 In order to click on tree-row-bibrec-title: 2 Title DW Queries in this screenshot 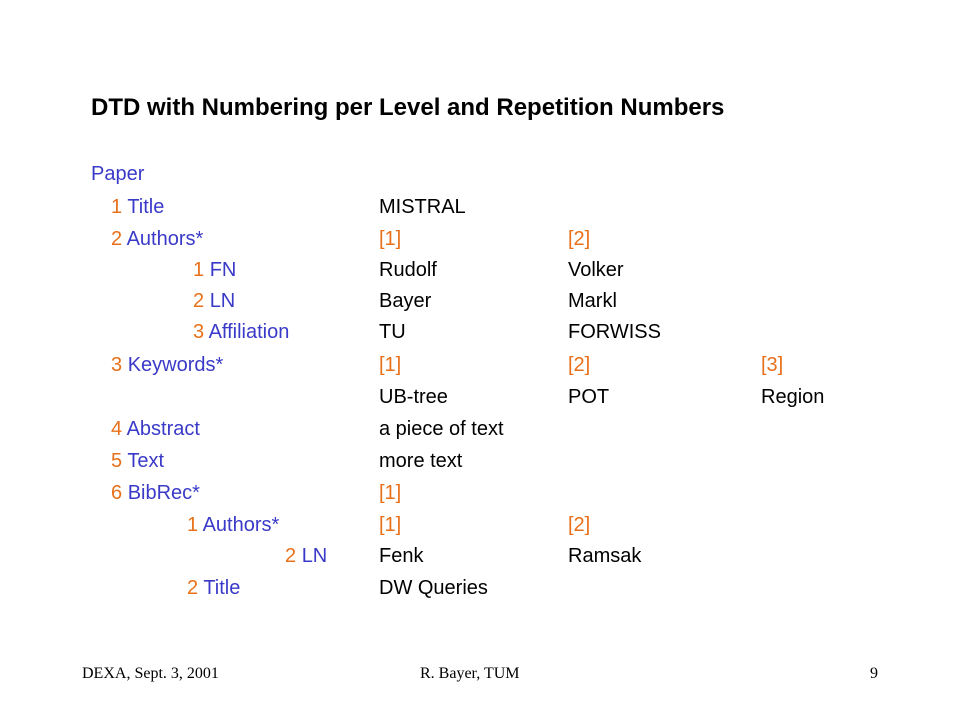, I will do `click(480, 591)`.